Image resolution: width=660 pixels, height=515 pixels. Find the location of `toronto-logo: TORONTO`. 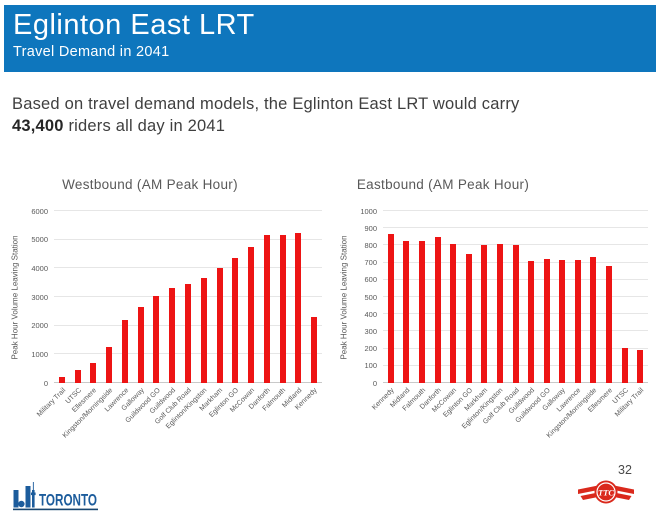

toronto-logo: TORONTO is located at coordinates (57, 498).